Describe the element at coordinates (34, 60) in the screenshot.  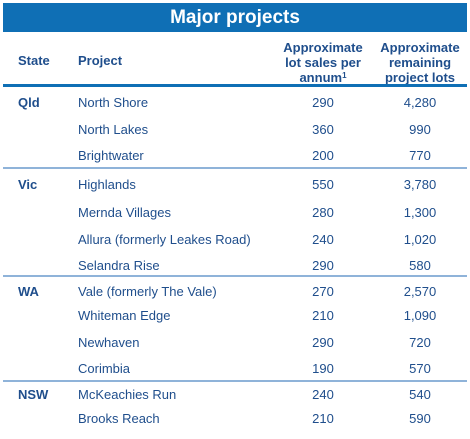
I see `header-state: State` at that location.